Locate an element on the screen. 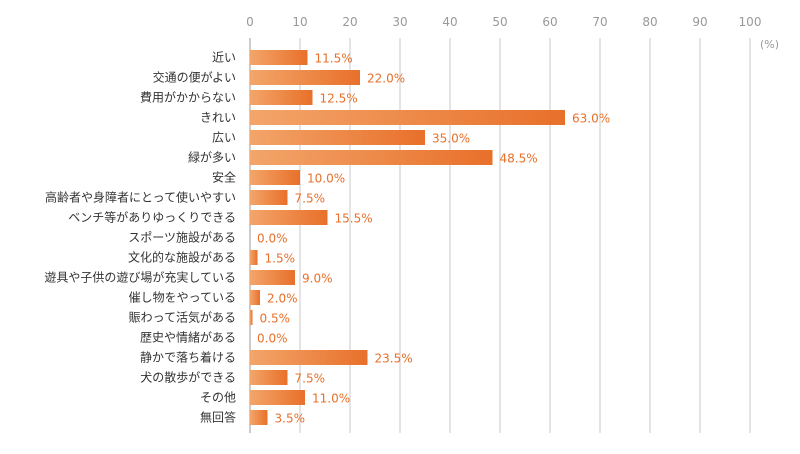 The image size is (800, 454). unit-label: (%) is located at coordinates (769, 44).